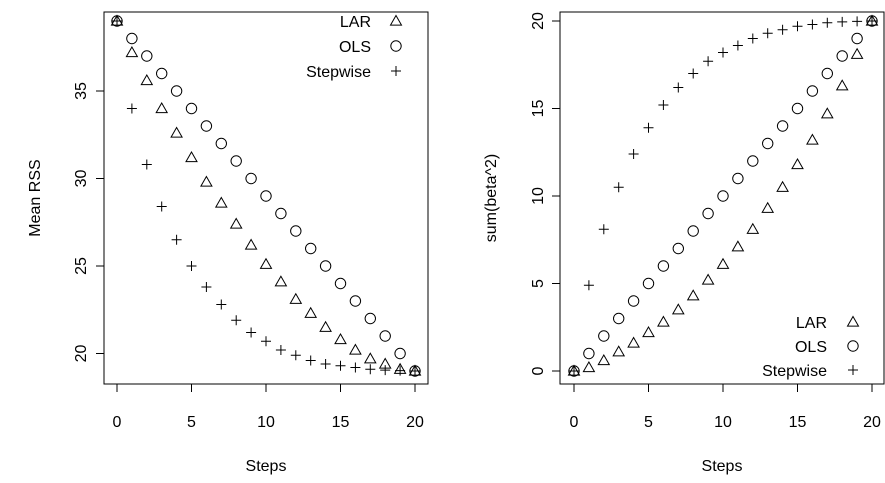 The height and width of the screenshot is (483, 885). What do you see at coordinates (538, 370) in the screenshot?
I see `y-tick-label: 0` at bounding box center [538, 370].